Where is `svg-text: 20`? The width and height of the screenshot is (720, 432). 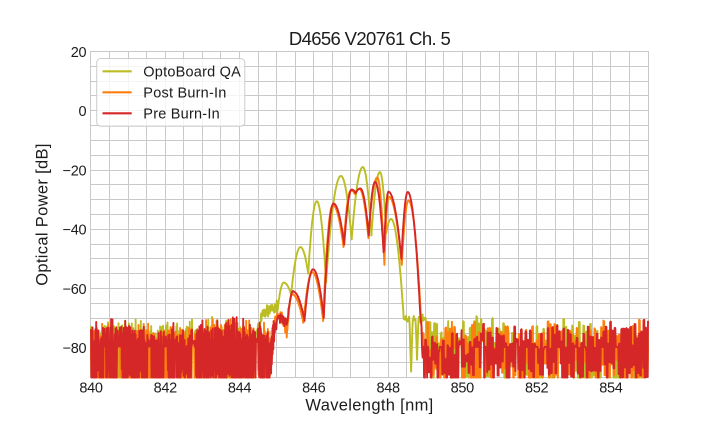
svg-text: 20 is located at coordinates (79, 53).